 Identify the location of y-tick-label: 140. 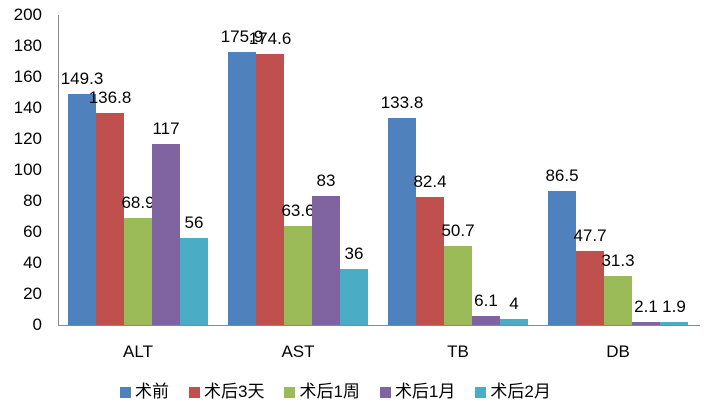
(27, 107).